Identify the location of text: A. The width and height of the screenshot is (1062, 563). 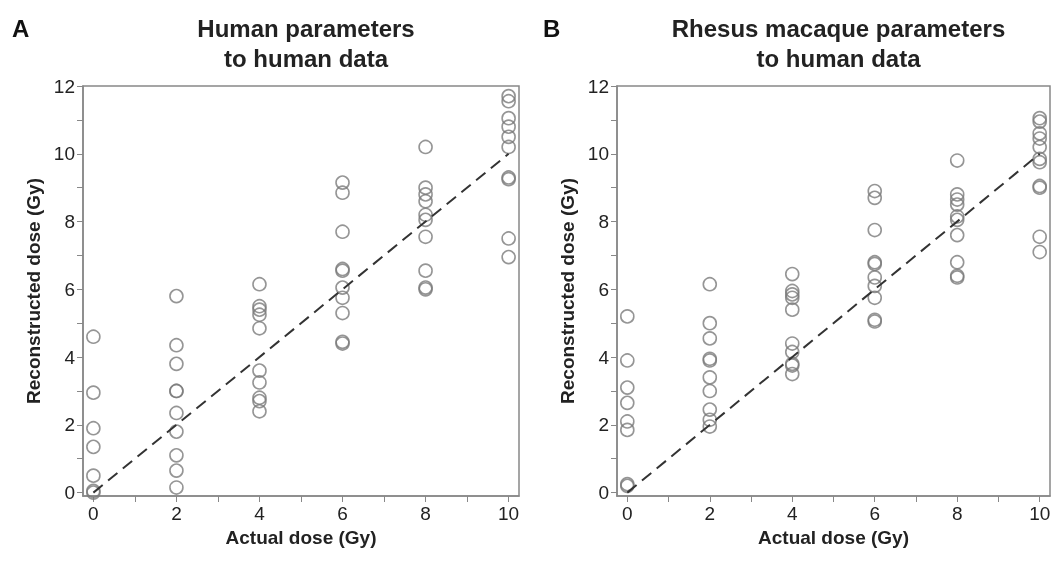
(21, 28).